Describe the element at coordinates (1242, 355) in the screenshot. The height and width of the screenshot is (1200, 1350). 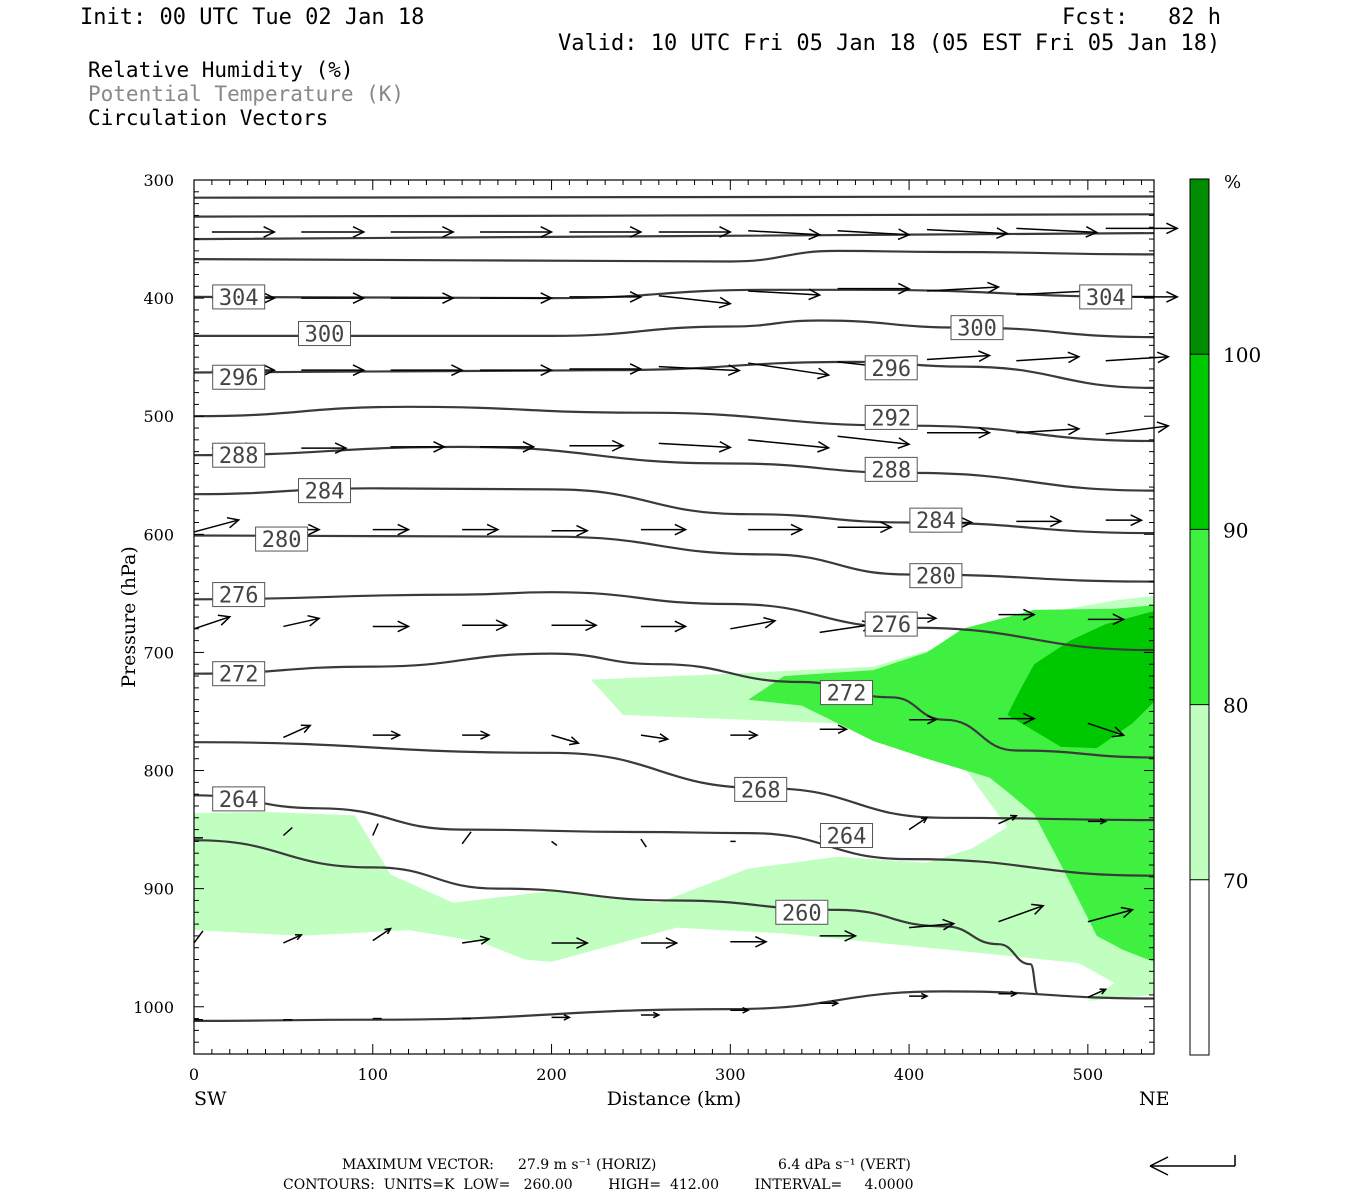
I see `colorbar-level-label: 100` at that location.